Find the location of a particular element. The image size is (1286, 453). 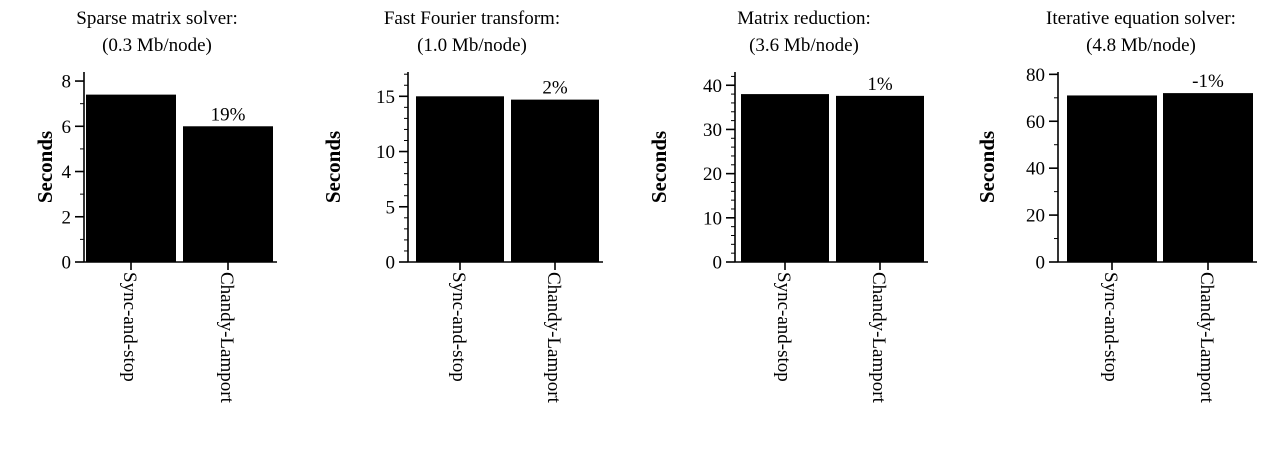

y-tick-label: 15 is located at coordinates (385, 97).